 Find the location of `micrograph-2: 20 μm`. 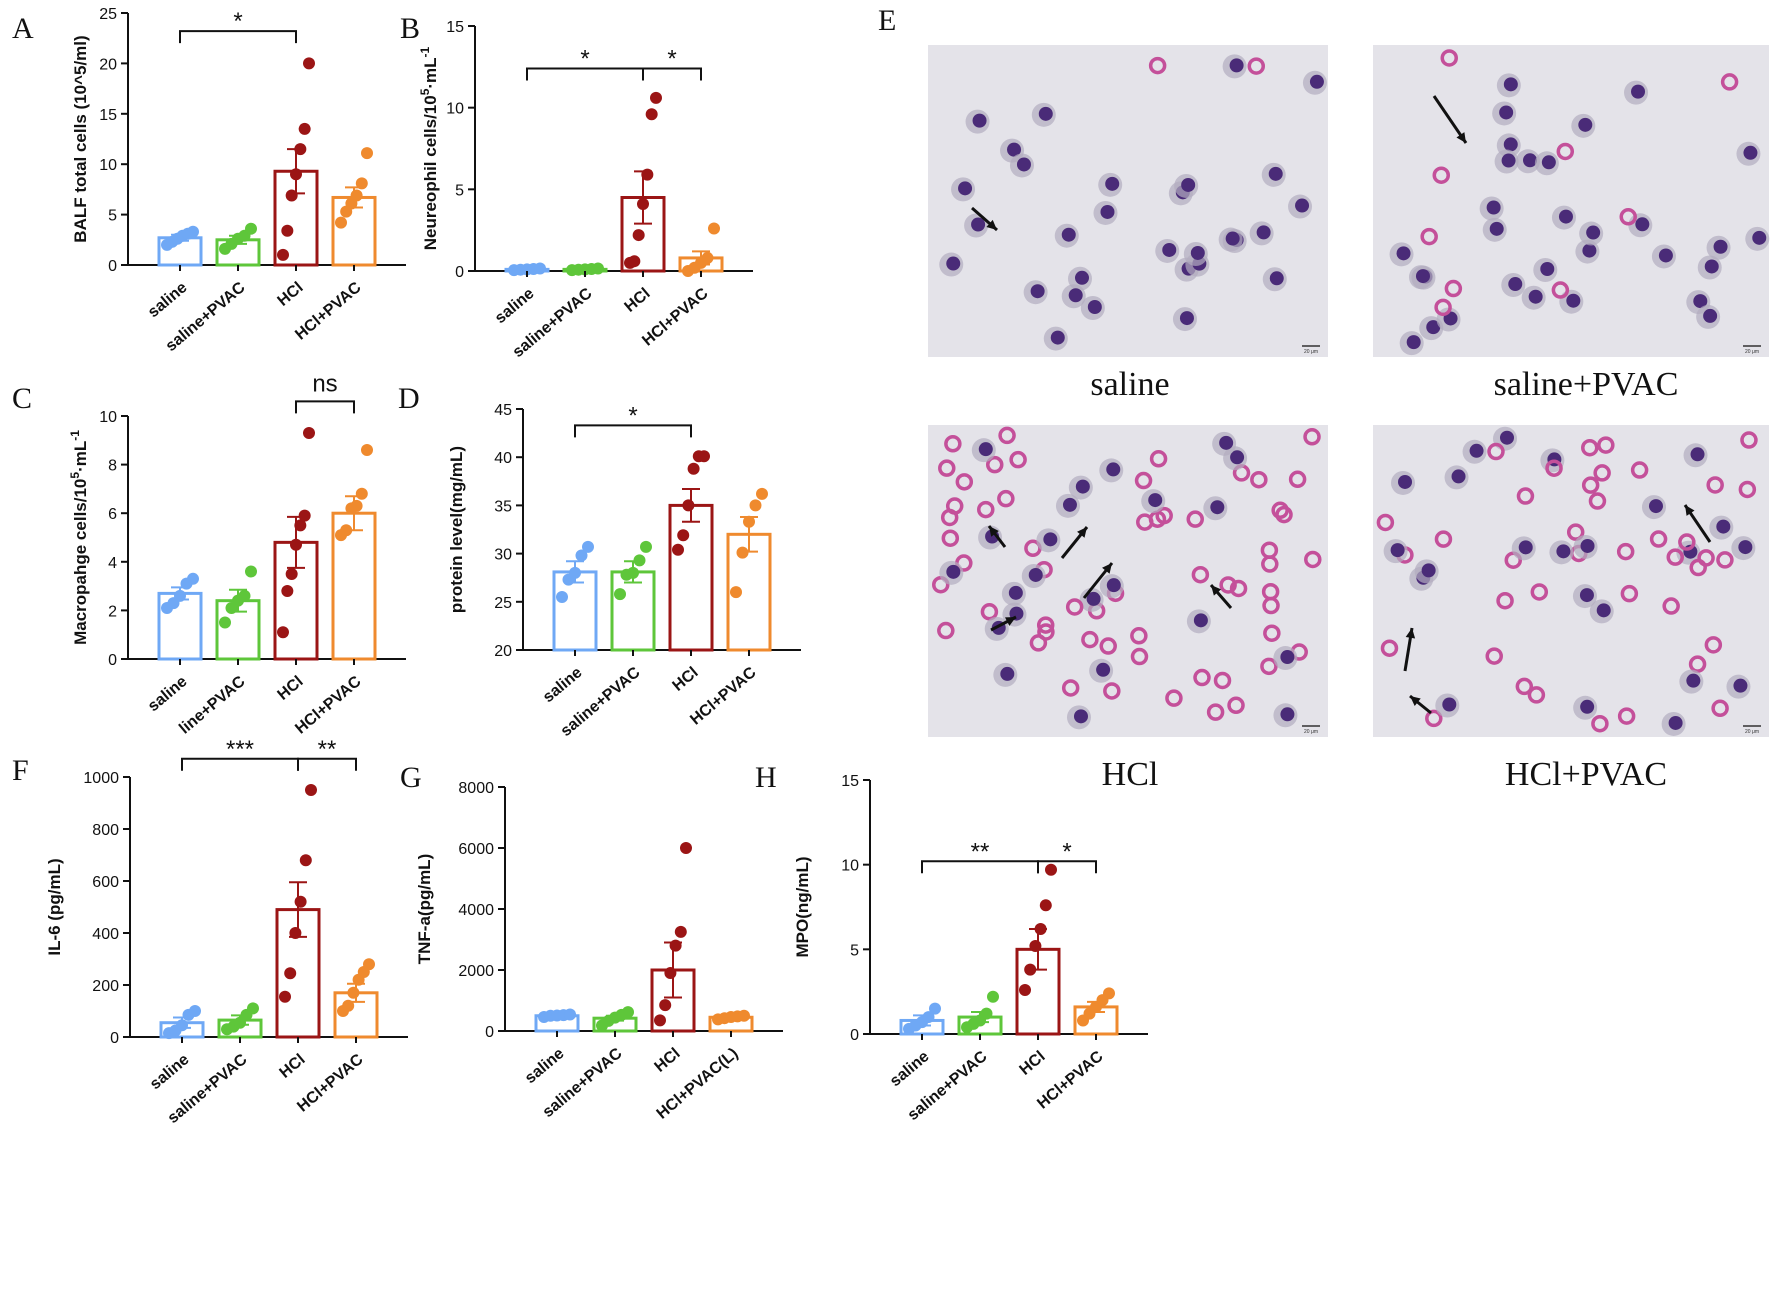

micrograph-2: 20 μm is located at coordinates (1128, 581).